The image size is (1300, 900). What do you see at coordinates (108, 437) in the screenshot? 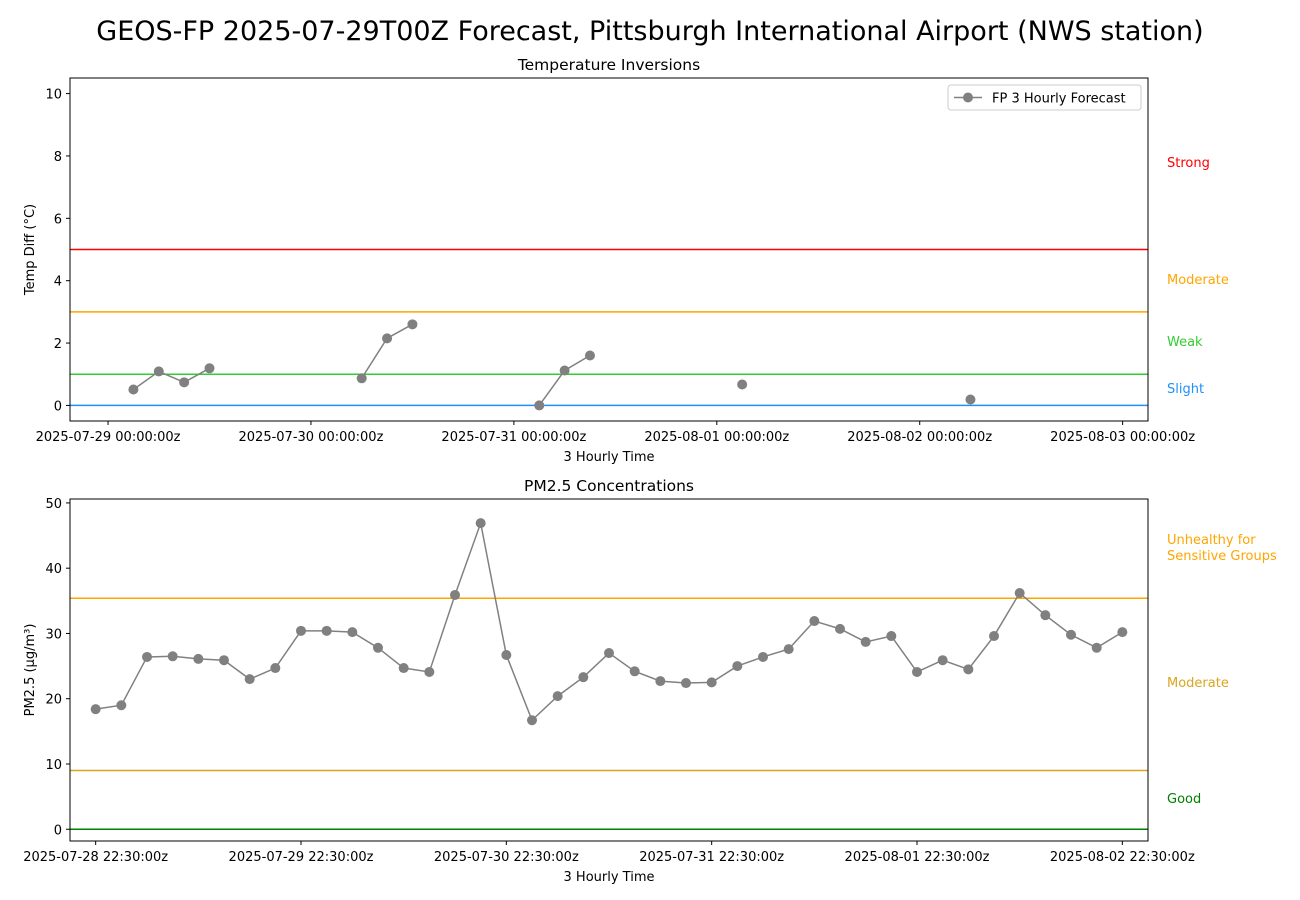
I see `x-tick-label: 2025-07-29 00:00:00z` at bounding box center [108, 437].